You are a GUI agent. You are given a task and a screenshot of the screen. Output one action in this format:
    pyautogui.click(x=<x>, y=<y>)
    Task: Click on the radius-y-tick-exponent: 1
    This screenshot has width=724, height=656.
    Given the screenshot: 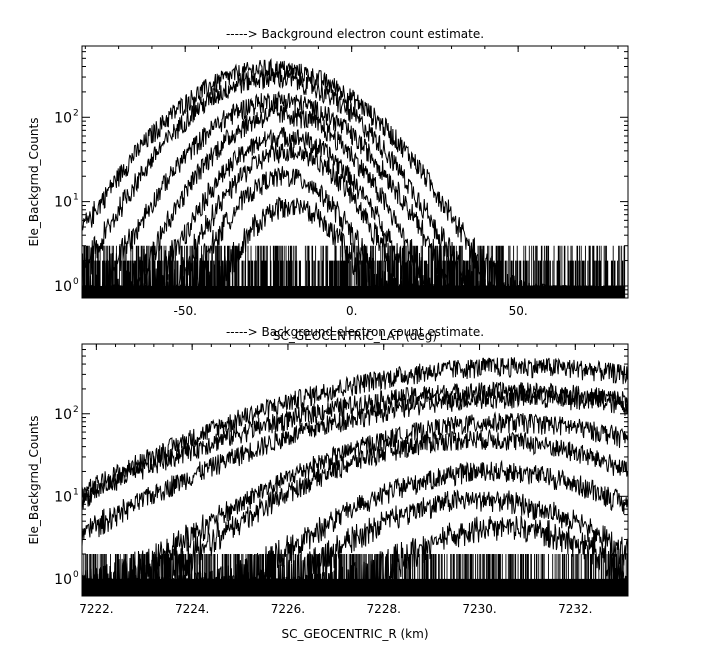 What is the action you would take?
    pyautogui.click(x=76, y=492)
    